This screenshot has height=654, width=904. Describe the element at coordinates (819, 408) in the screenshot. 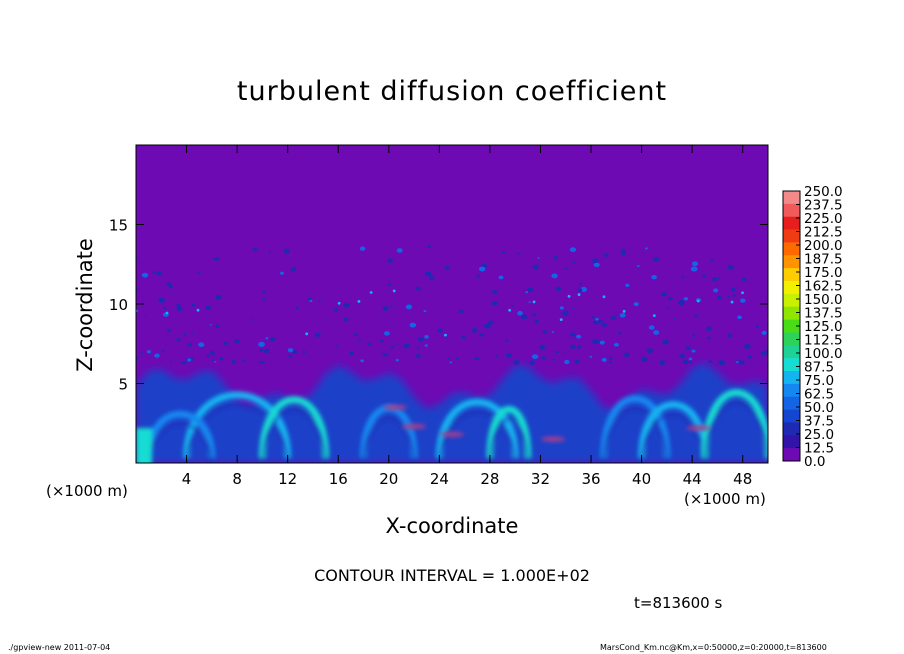

I see `colorbar-label: 50.0` at that location.